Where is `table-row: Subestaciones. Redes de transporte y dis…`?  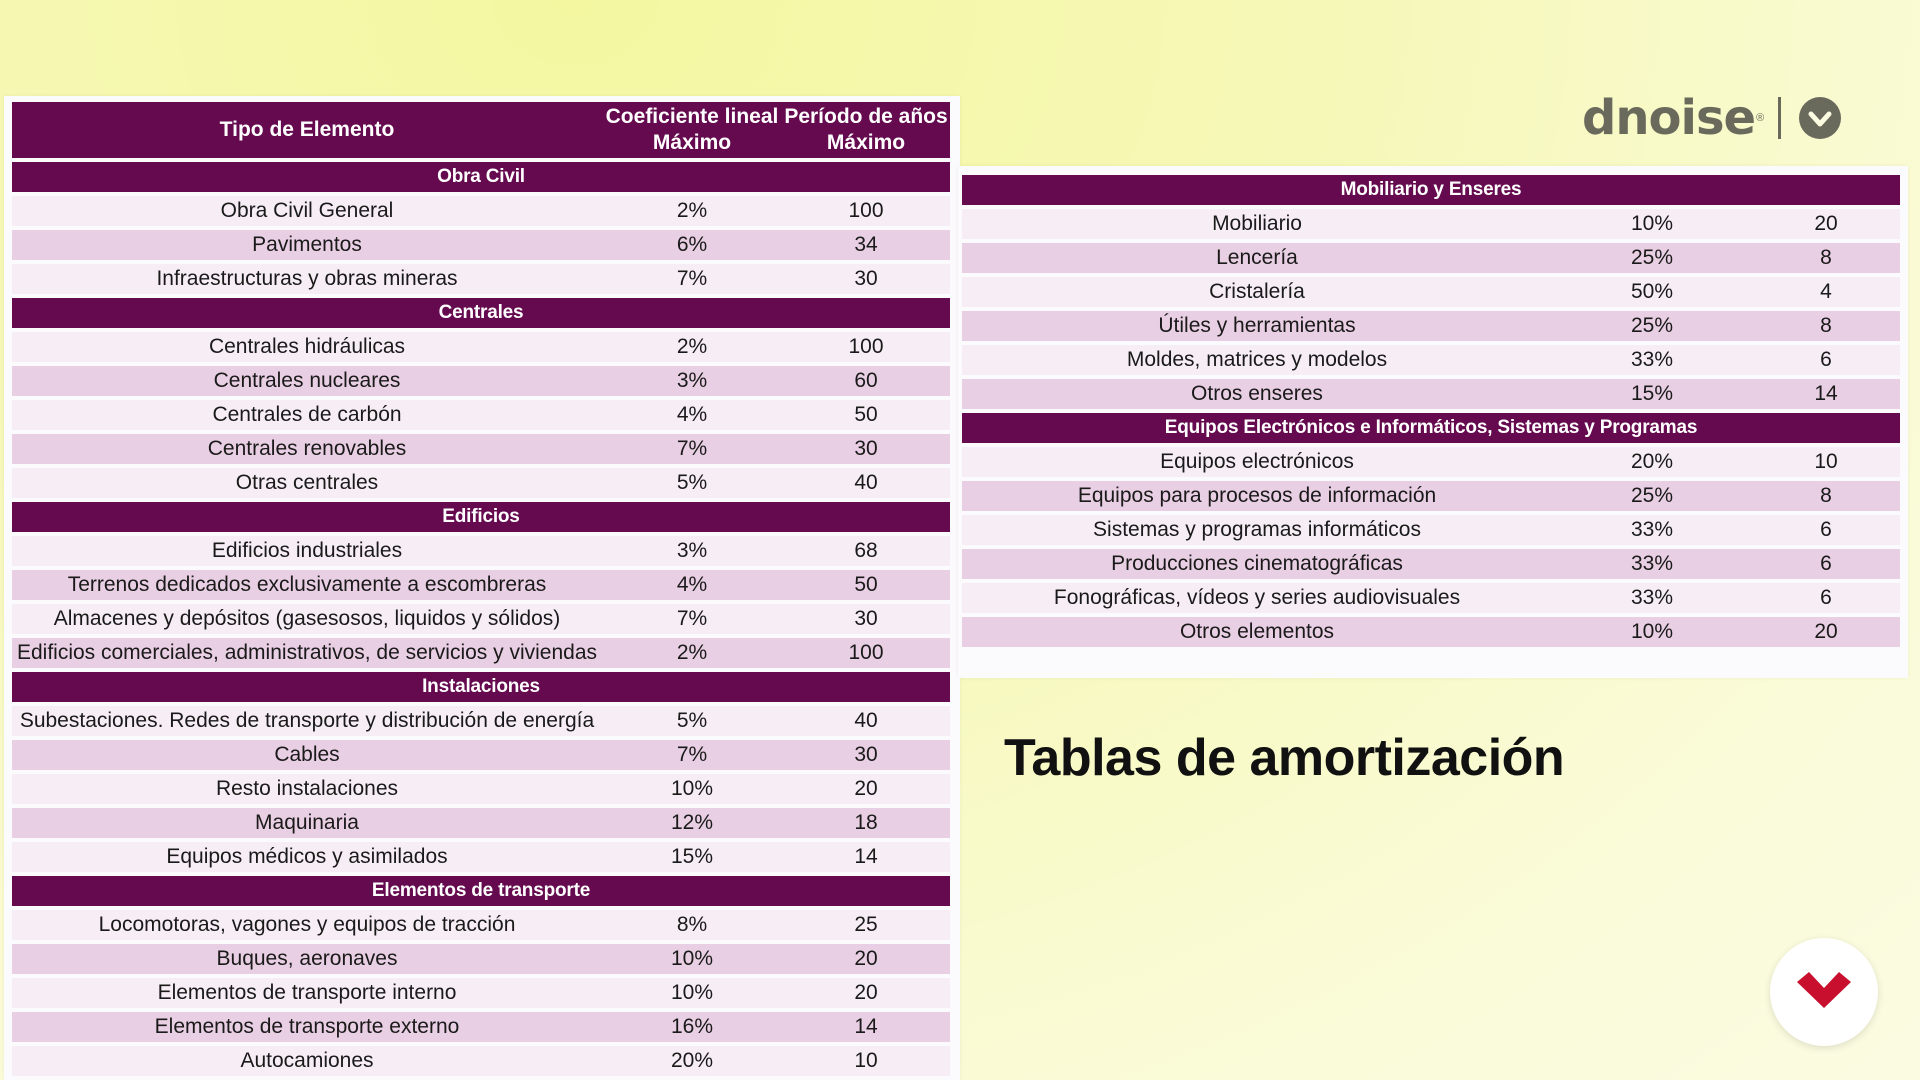
table-row: Subestaciones. Redes de transporte y dis… is located at coordinates (481, 721).